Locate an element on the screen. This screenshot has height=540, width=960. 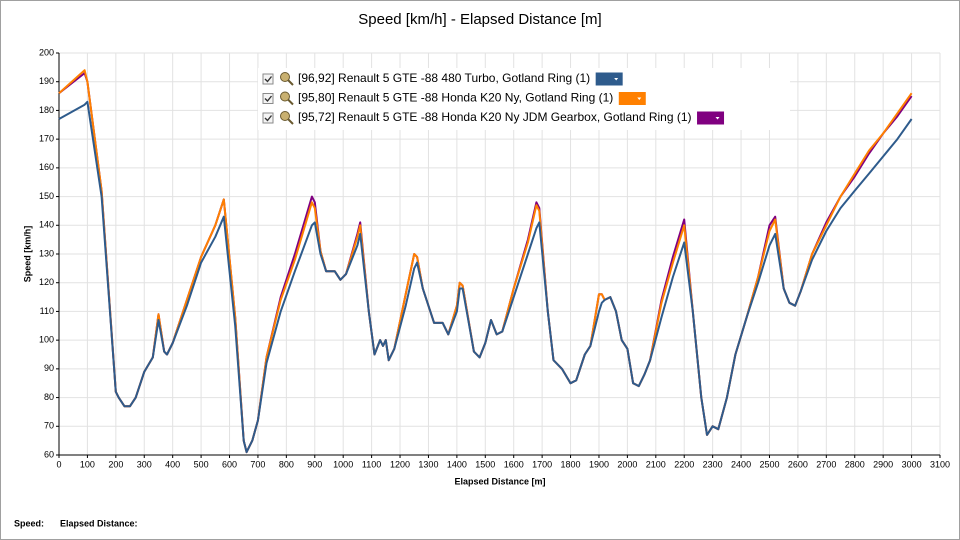
x-tick-label: 1000 is located at coordinates (343, 464).